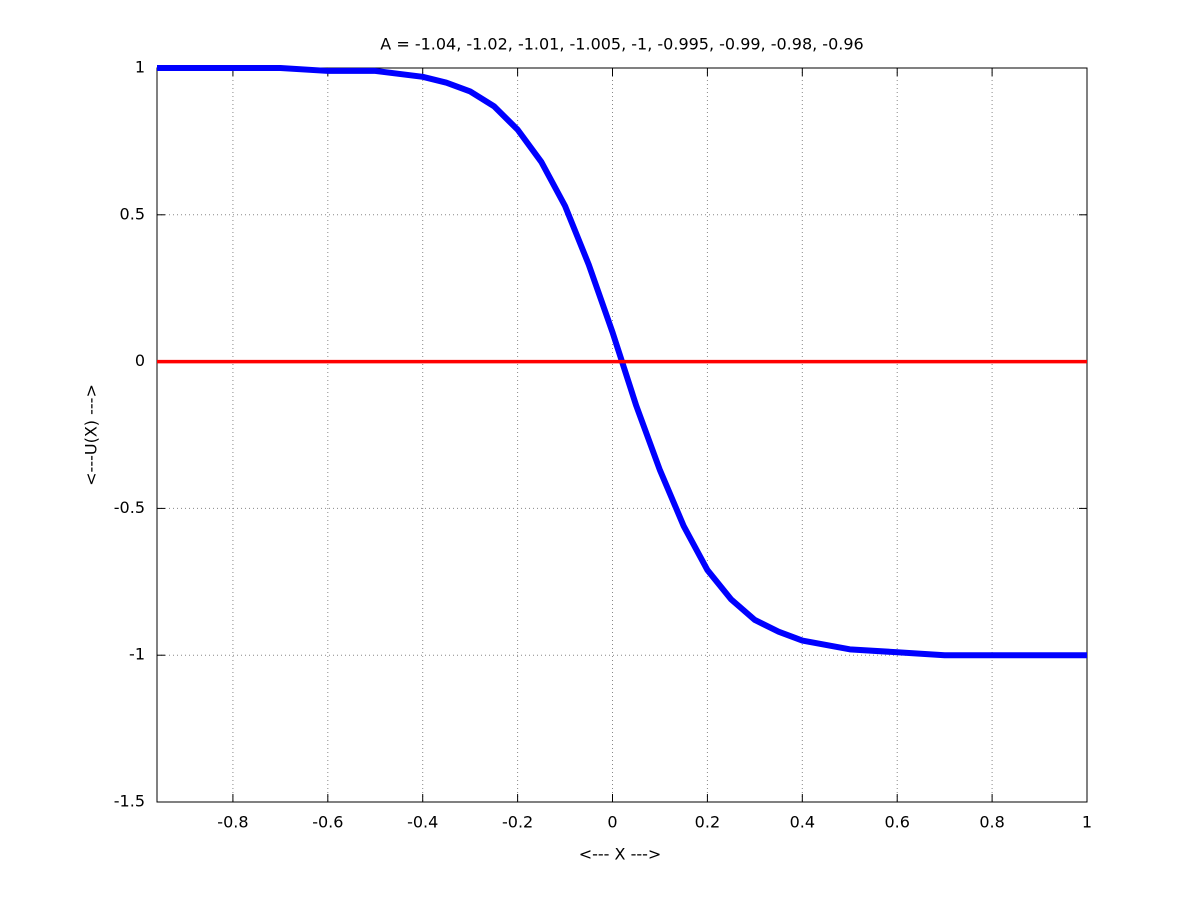 Image resolution: width=1200 pixels, height=901 pixels. I want to click on y-tick-label: 0.5, so click(132, 213).